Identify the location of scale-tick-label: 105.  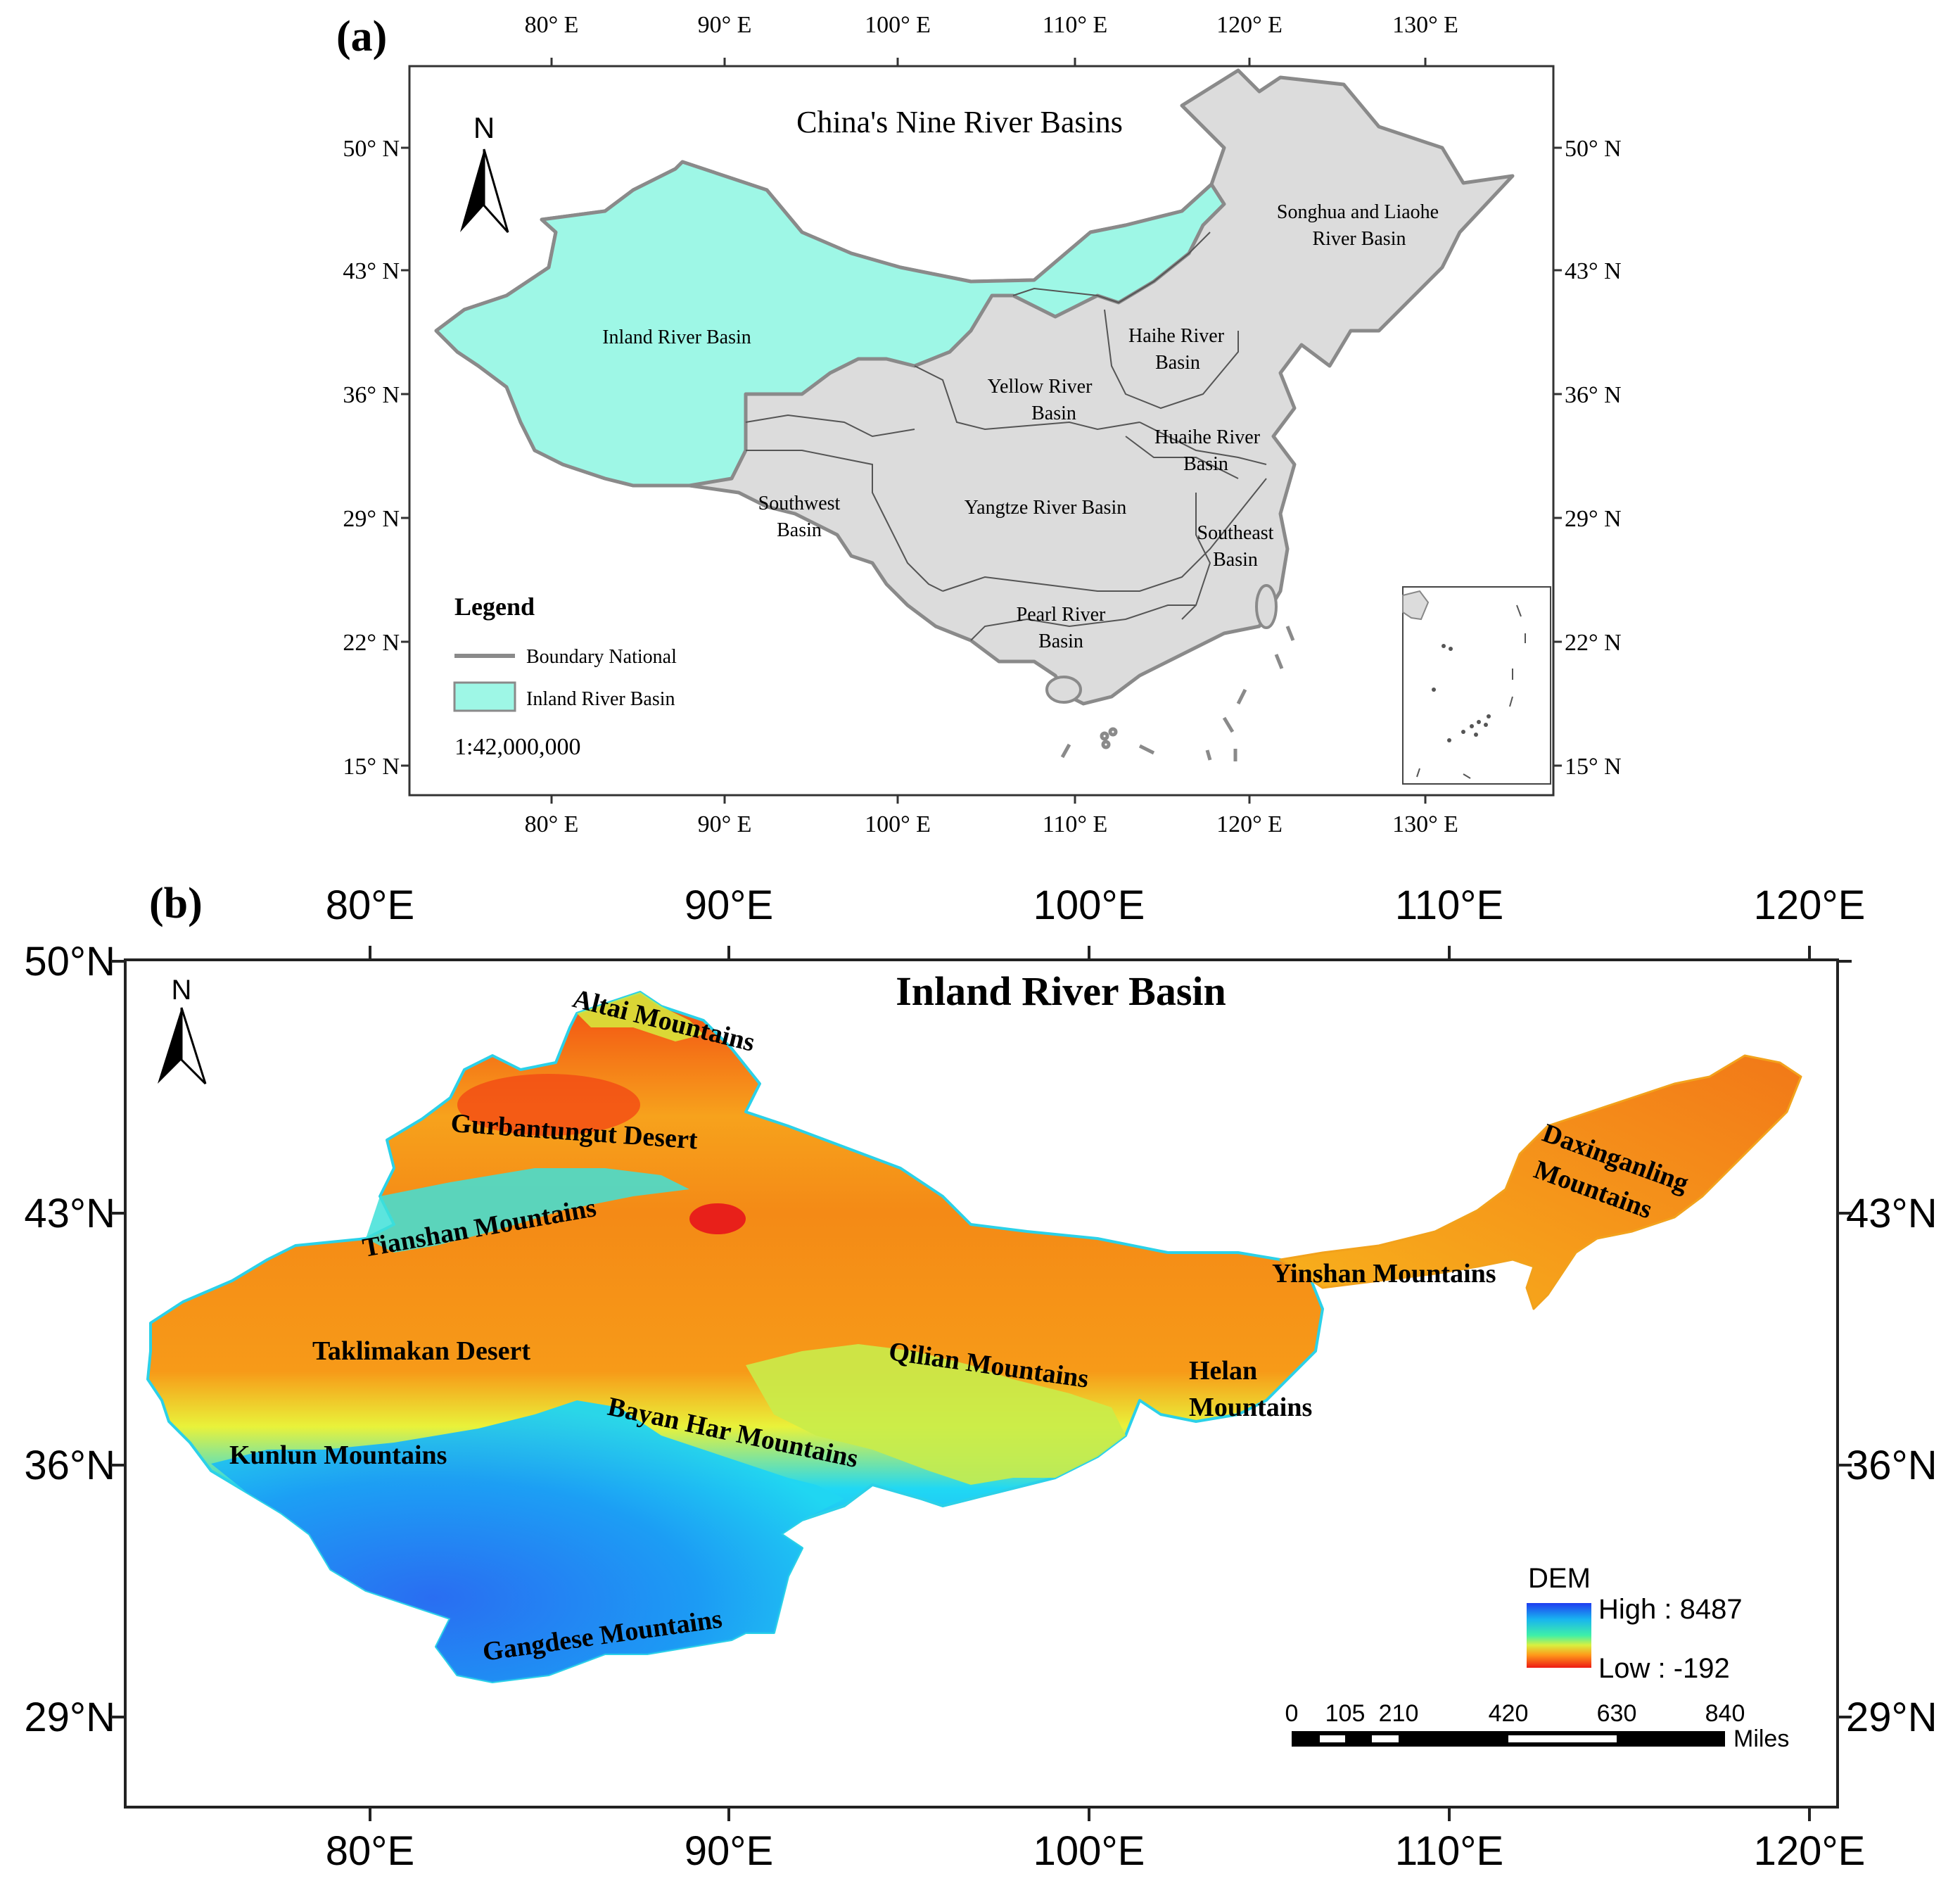
(1345, 1713).